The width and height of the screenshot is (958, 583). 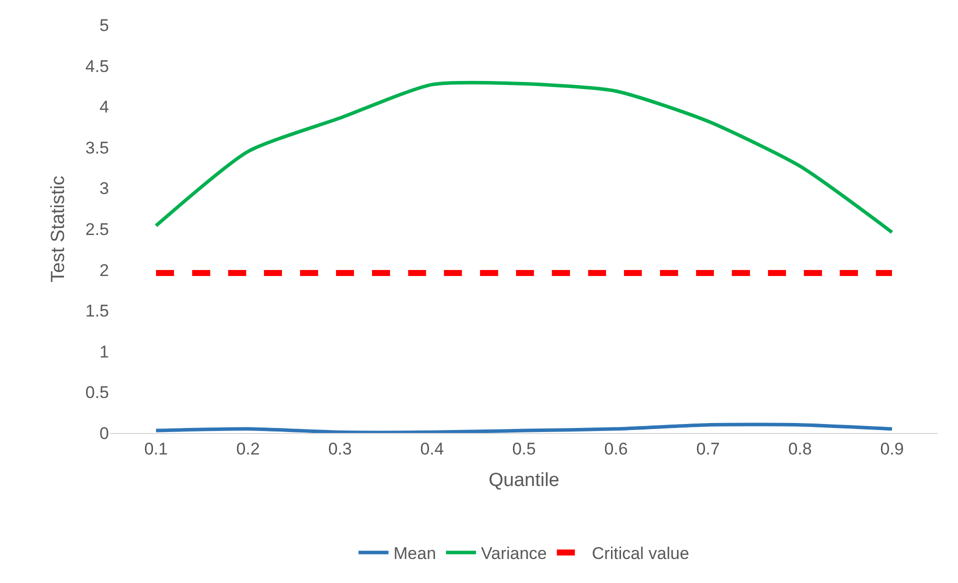 I want to click on y-tick-label: 4.5, so click(x=97, y=66).